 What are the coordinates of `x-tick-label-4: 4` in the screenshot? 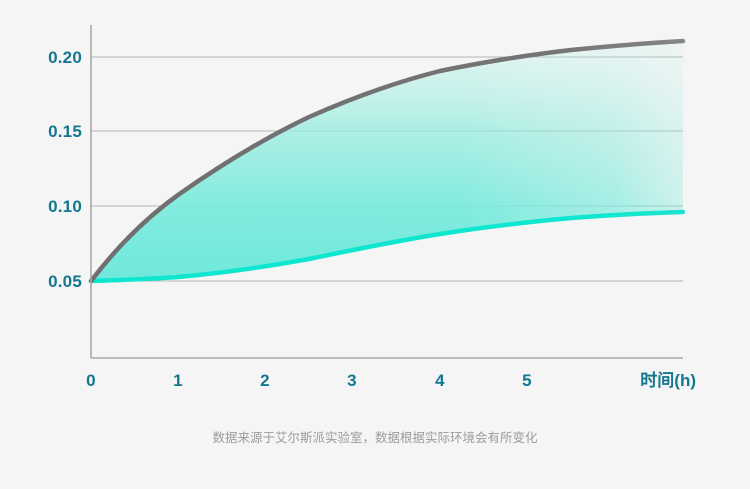 It's located at (440, 380).